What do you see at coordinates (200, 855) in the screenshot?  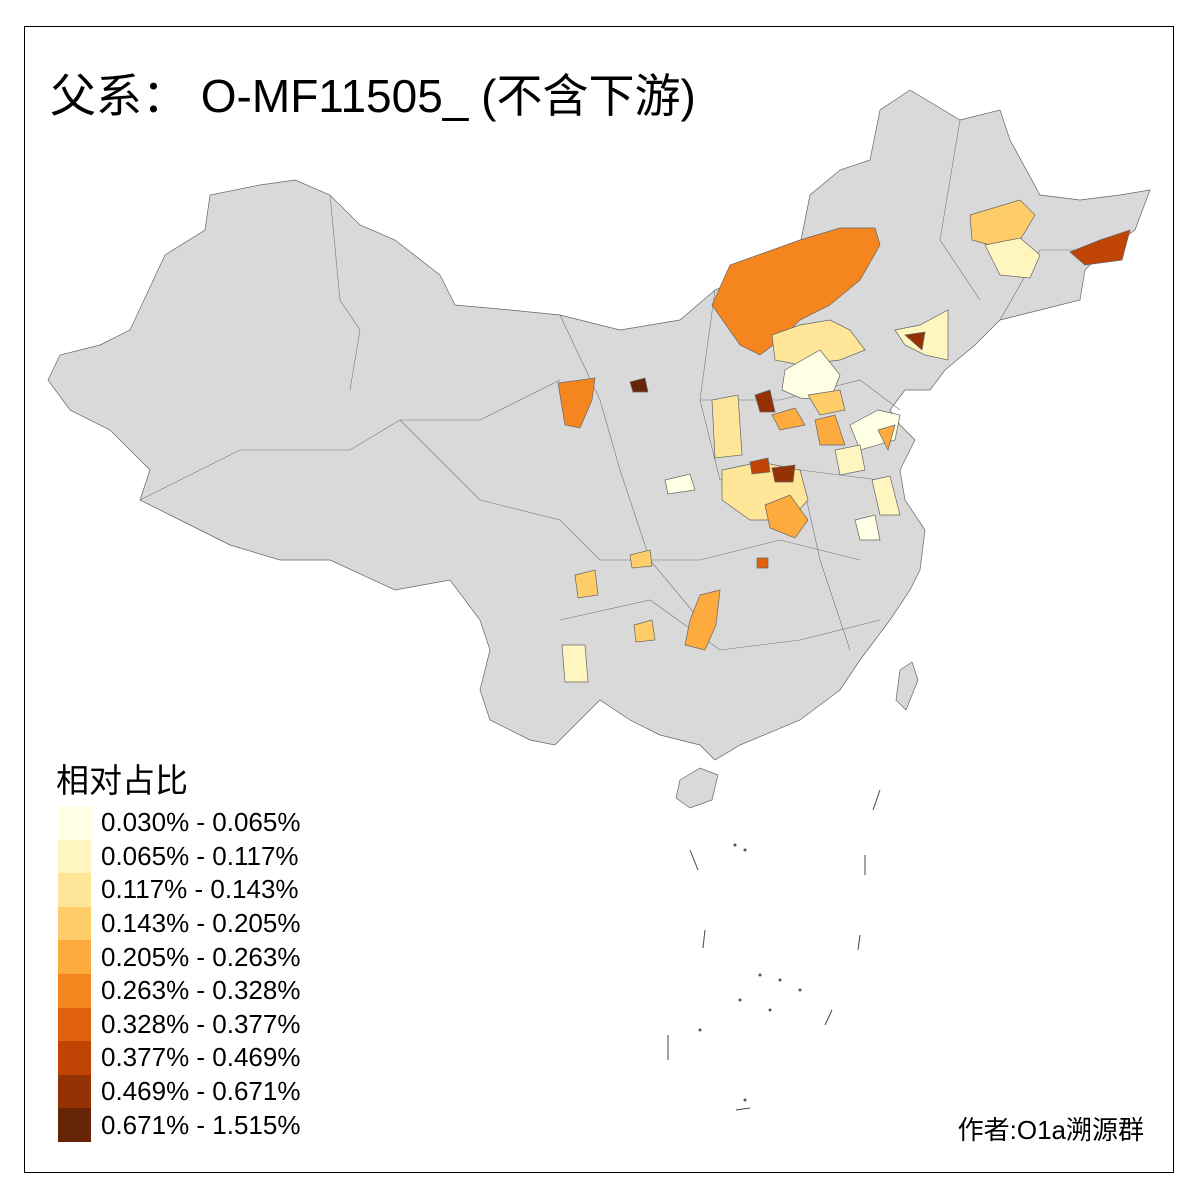 I see `legend-label: 0.065% - 0.117%` at bounding box center [200, 855].